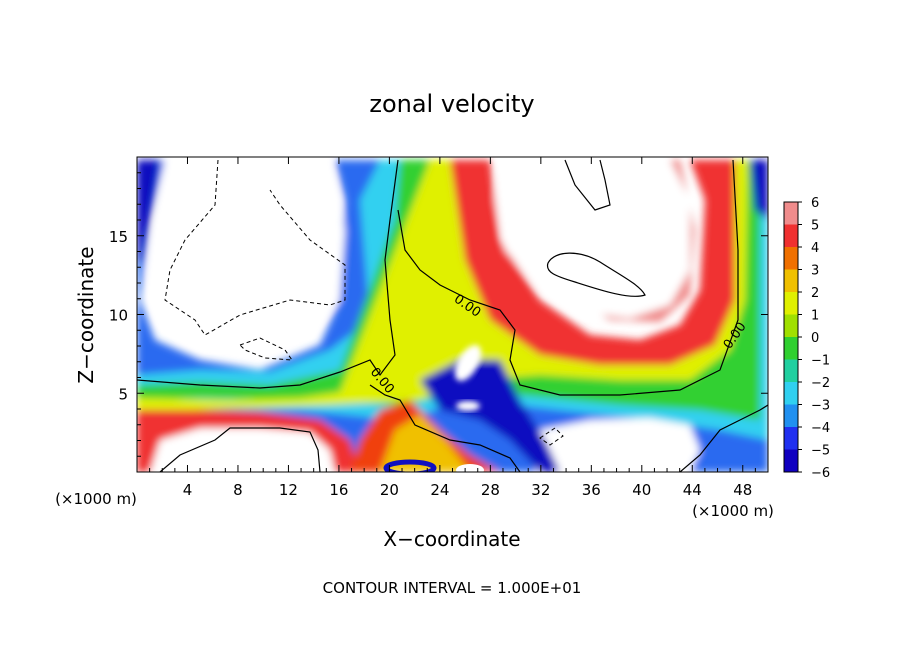 The image size is (904, 654). What do you see at coordinates (452, 588) in the screenshot?
I see `contour-interval-note: CONTOUR INTERVAL = 1.000E+01` at bounding box center [452, 588].